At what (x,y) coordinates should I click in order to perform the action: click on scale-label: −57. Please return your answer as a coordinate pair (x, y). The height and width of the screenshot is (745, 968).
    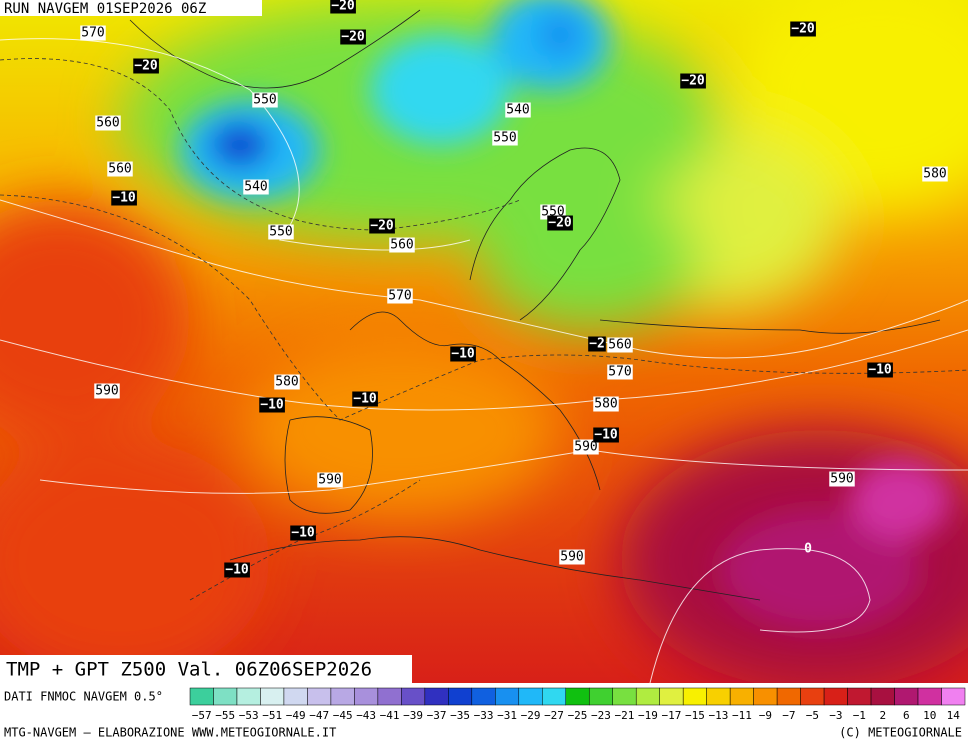
    Looking at the image, I should click on (202, 715).